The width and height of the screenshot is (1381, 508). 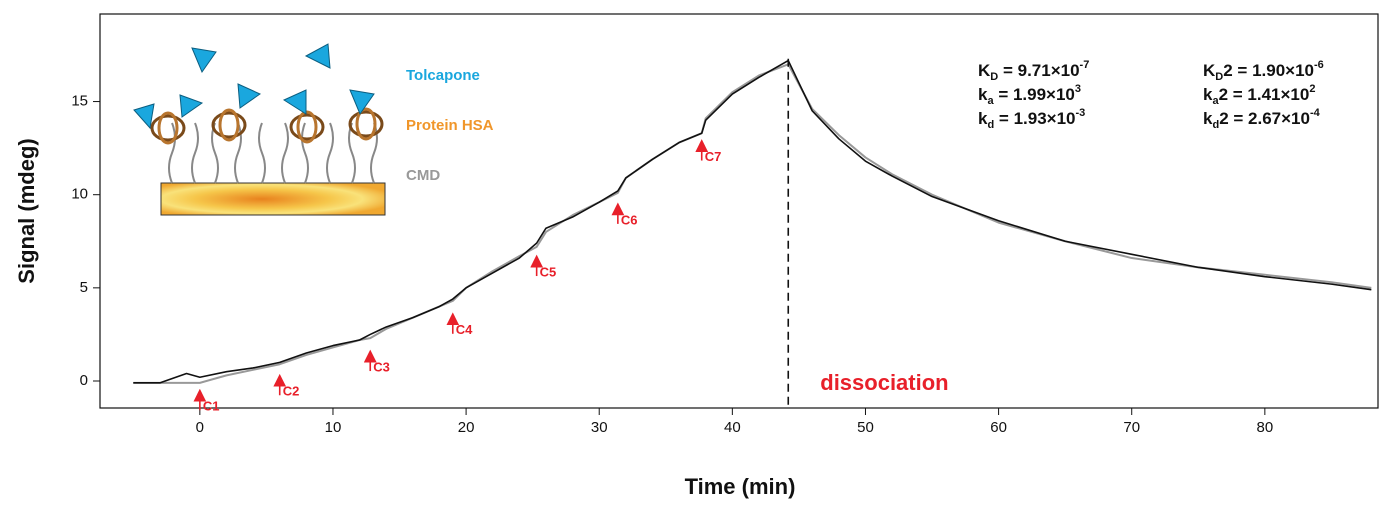 I want to click on superscript: -6, so click(x=1319, y=65).